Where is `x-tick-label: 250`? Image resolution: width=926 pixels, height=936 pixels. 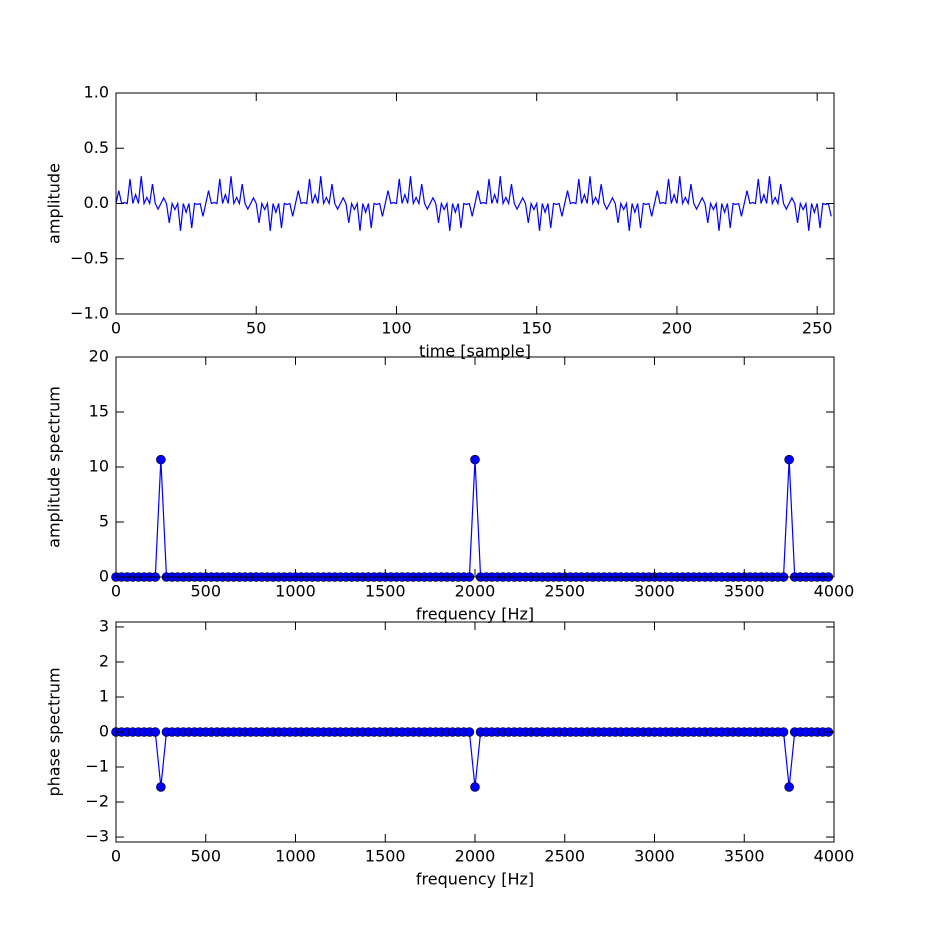 x-tick-label: 250 is located at coordinates (817, 328).